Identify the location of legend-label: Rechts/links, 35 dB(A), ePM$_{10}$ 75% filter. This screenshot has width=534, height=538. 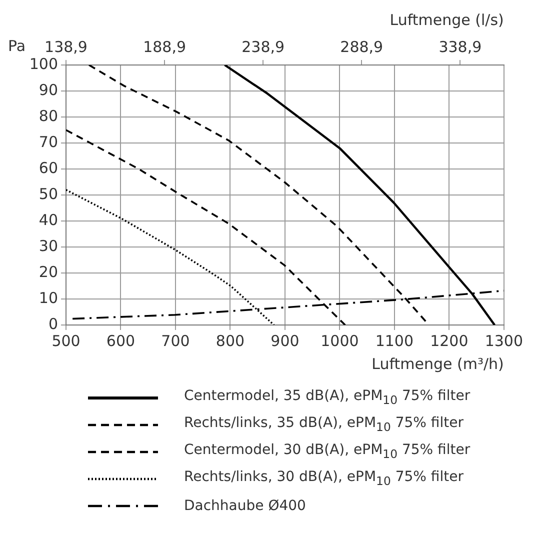
(324, 424).